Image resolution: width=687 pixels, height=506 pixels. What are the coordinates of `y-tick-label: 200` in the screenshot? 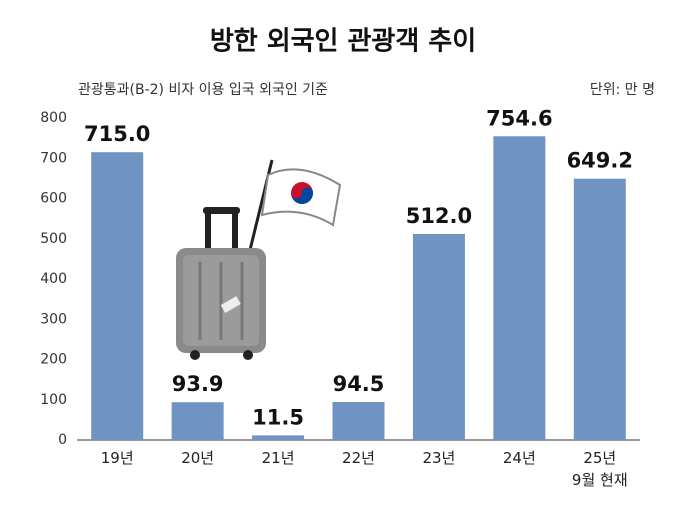 It's located at (53, 360).